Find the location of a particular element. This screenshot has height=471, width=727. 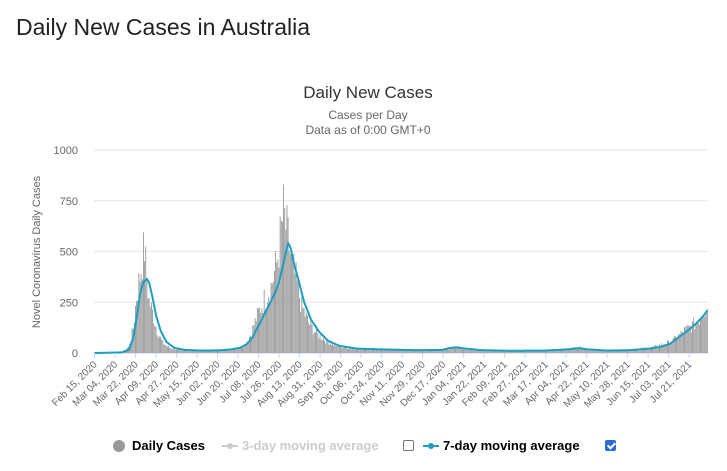

checkbox-7day-avg is located at coordinates (610, 445).